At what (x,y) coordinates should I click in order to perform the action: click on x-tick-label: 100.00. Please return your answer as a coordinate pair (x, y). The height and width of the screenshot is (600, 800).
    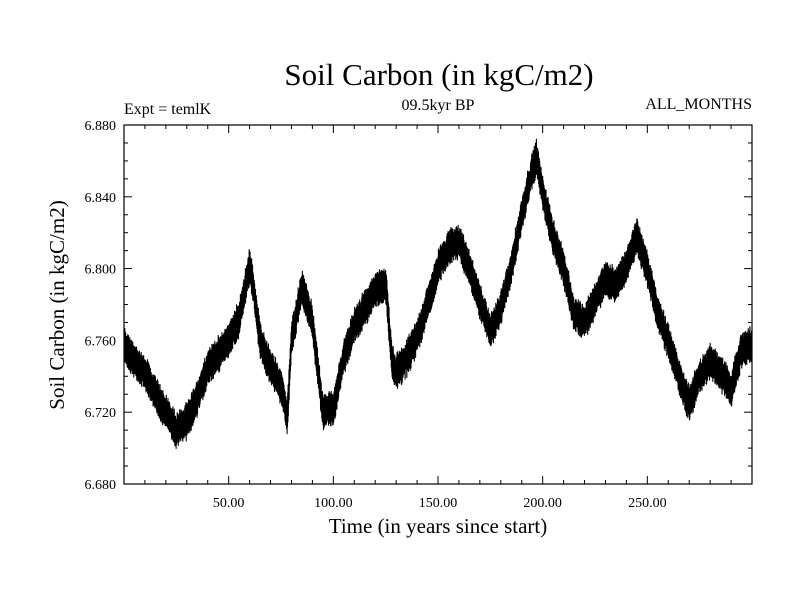
    Looking at the image, I should click on (333, 503).